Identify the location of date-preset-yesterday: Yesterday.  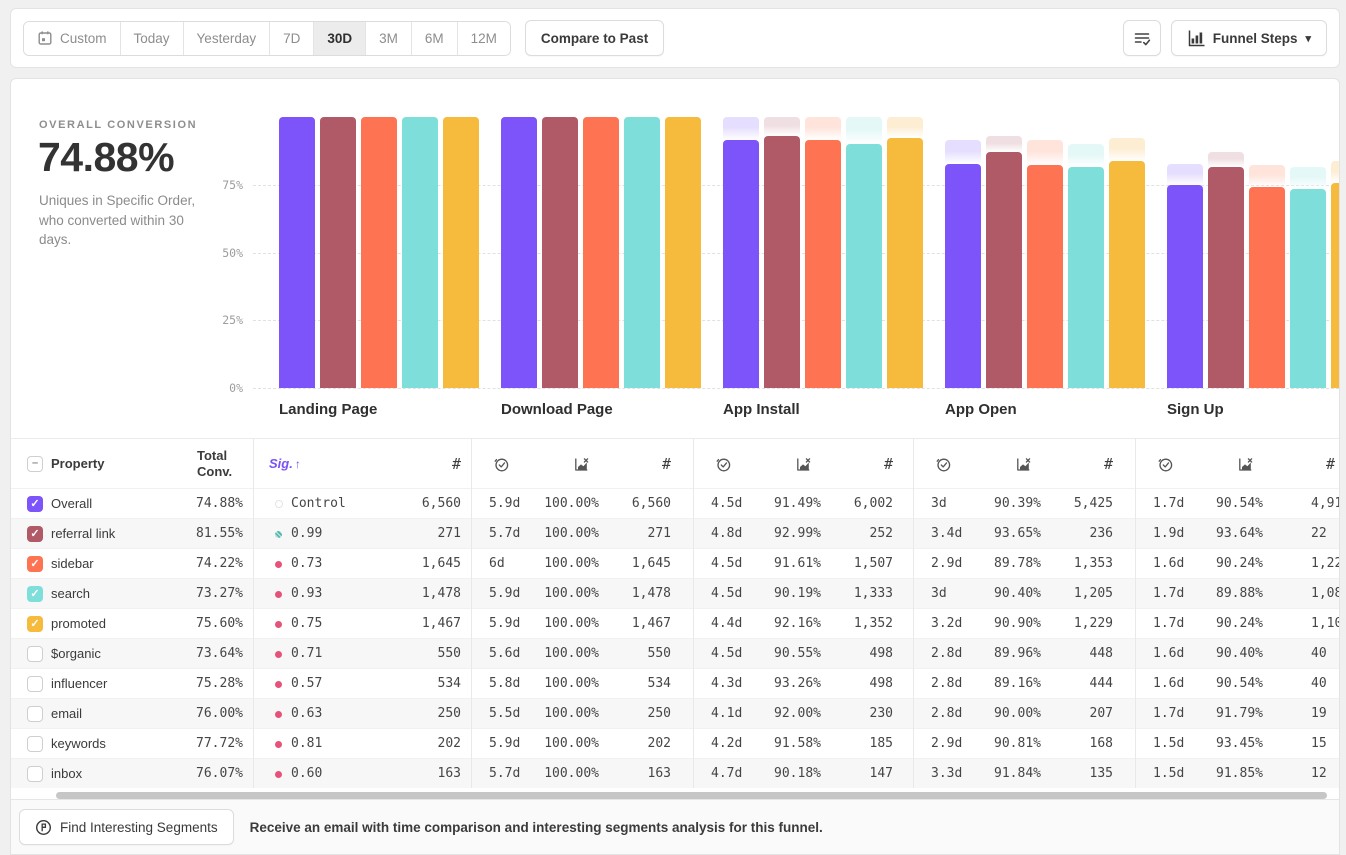
(226, 38).